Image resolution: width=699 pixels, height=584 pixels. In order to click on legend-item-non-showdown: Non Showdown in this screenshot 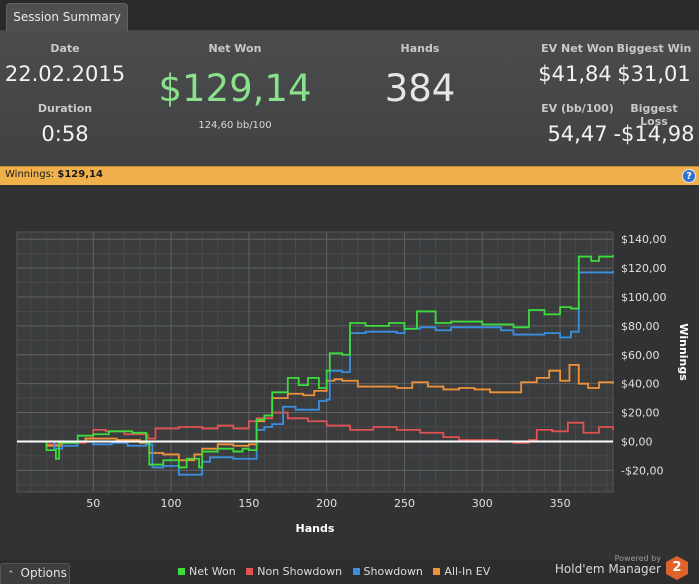, I will do `click(294, 571)`.